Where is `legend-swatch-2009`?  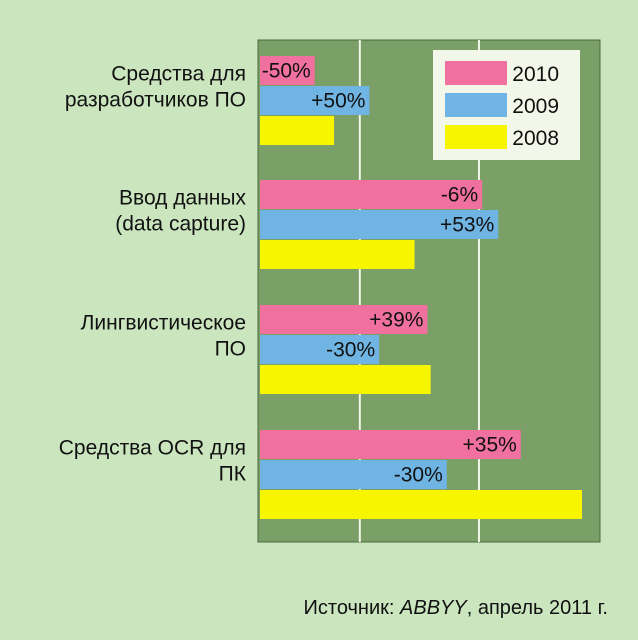
legend-swatch-2009 is located at coordinates (476, 105).